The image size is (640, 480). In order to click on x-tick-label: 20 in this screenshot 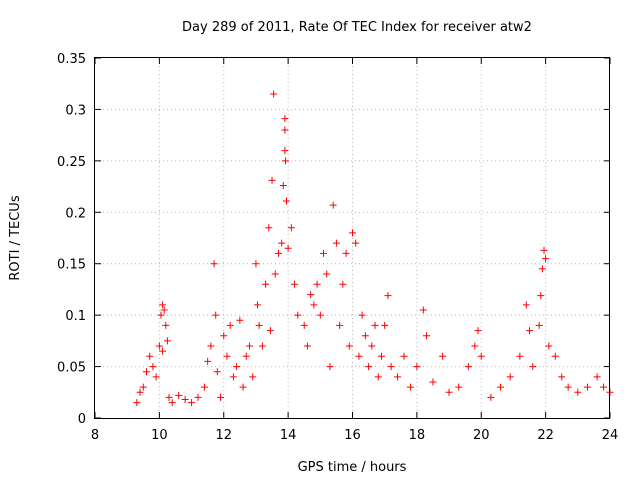, I will do `click(481, 435)`.